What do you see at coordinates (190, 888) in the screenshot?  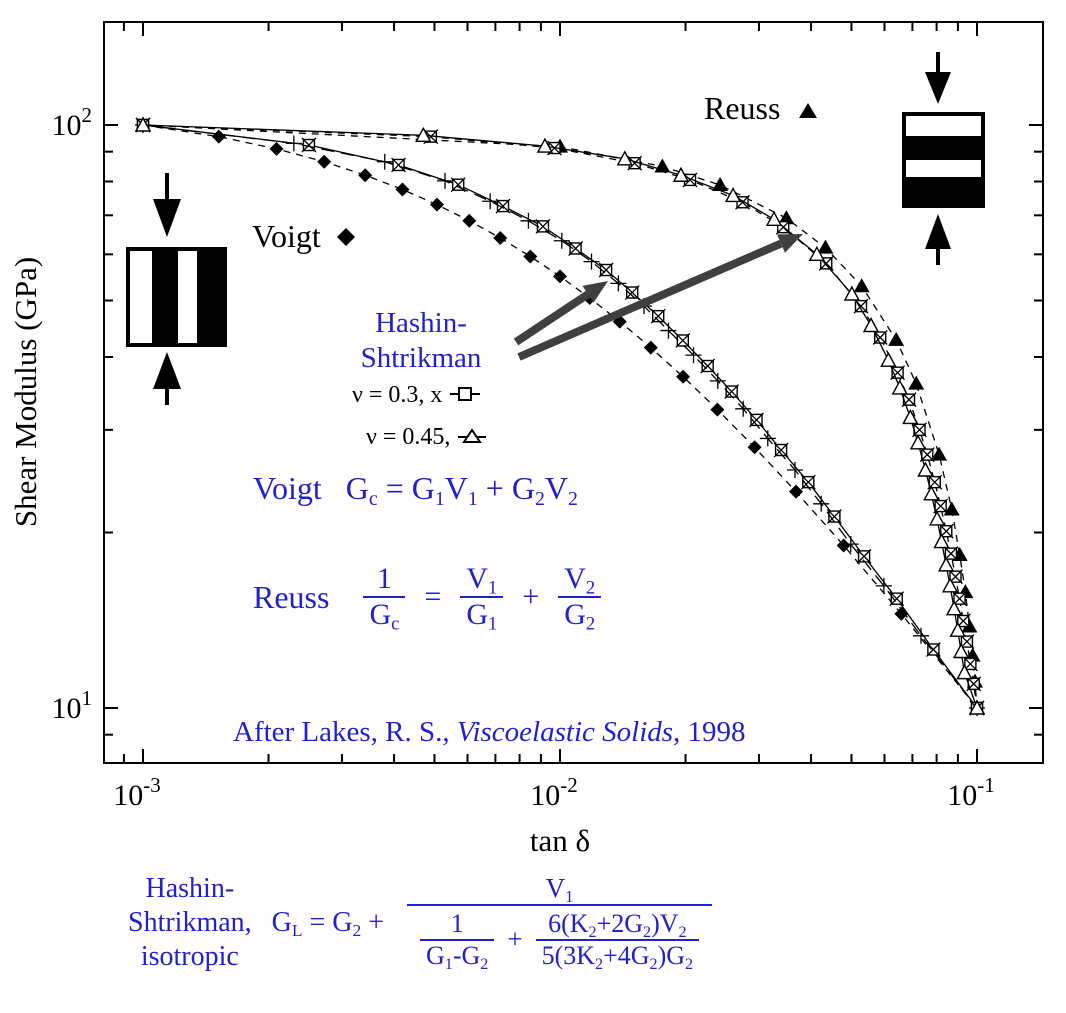 I see `hs-isotropic-label-line1: Hashin-` at bounding box center [190, 888].